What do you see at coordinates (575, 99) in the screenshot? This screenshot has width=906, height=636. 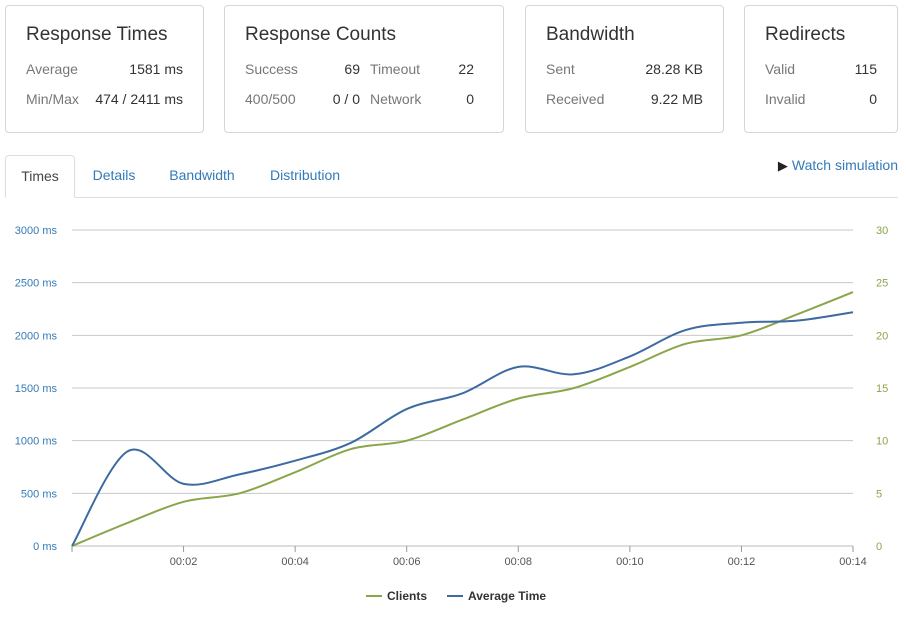 I see `received-label: Received` at bounding box center [575, 99].